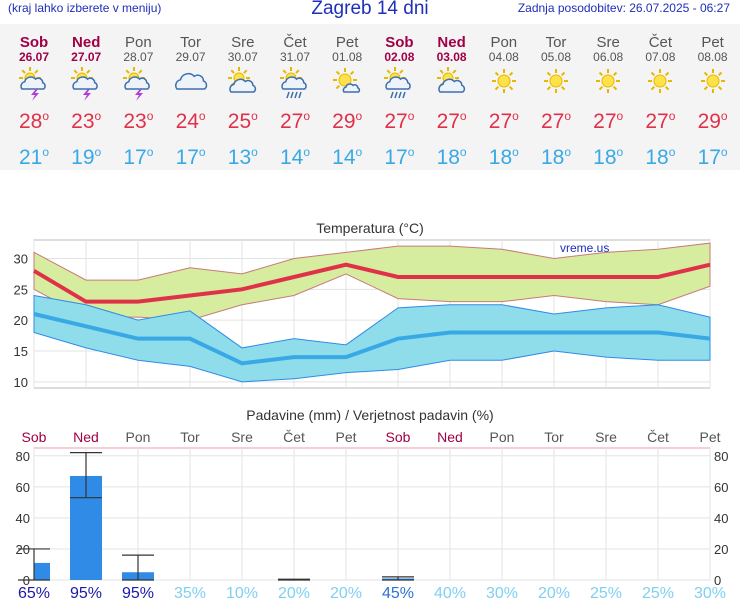  Describe the element at coordinates (34, 42) in the screenshot. I see `day-name: Sob` at that location.